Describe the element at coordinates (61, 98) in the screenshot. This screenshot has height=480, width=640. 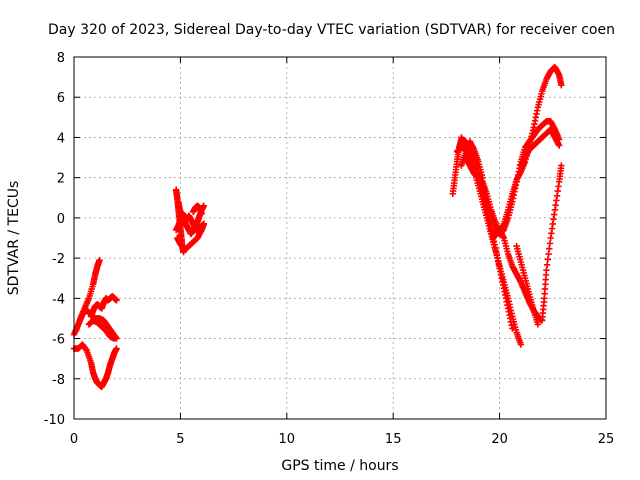
I see `y-tick-label: 6` at that location.